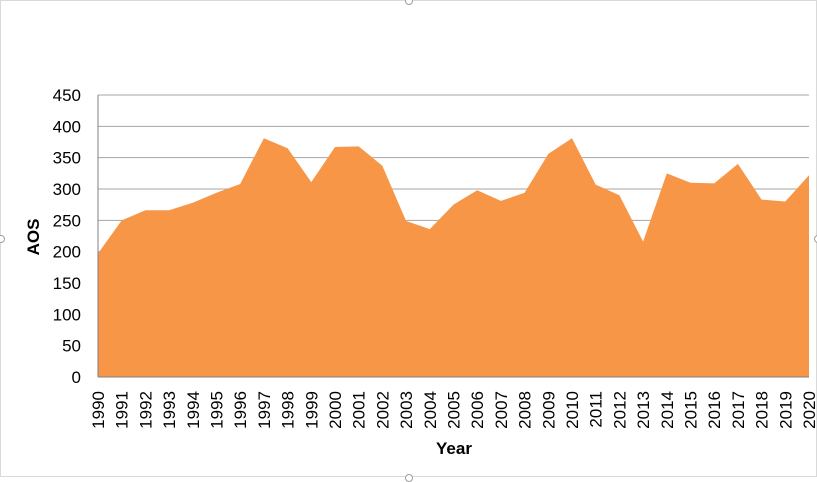 The image size is (817, 482). What do you see at coordinates (382, 410) in the screenshot?
I see `x-tick-label: 2002` at bounding box center [382, 410].